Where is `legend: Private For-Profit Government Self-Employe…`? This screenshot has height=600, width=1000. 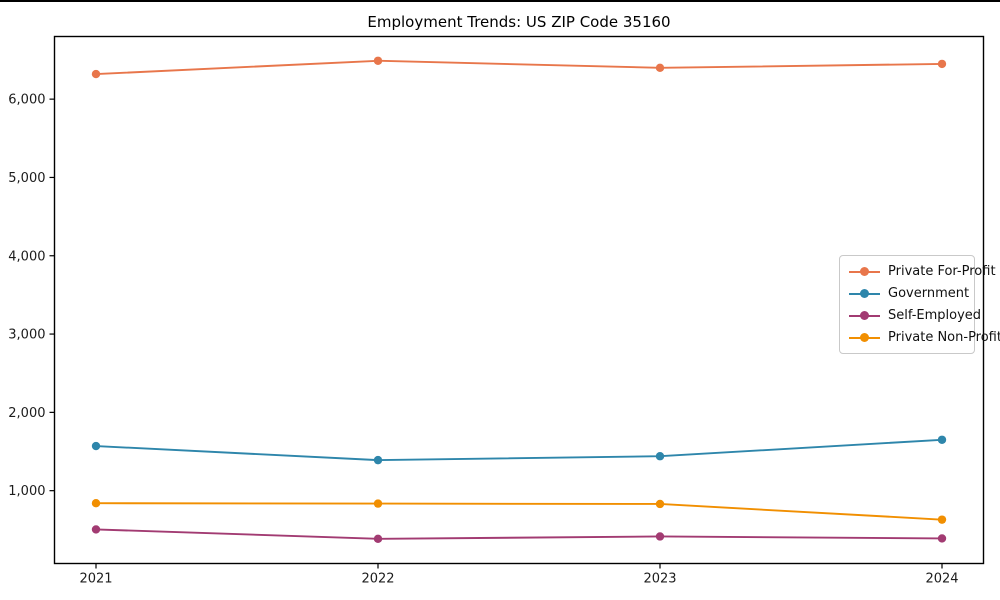
legend: Private For-Profit Government Self-Employe… is located at coordinates (919, 304).